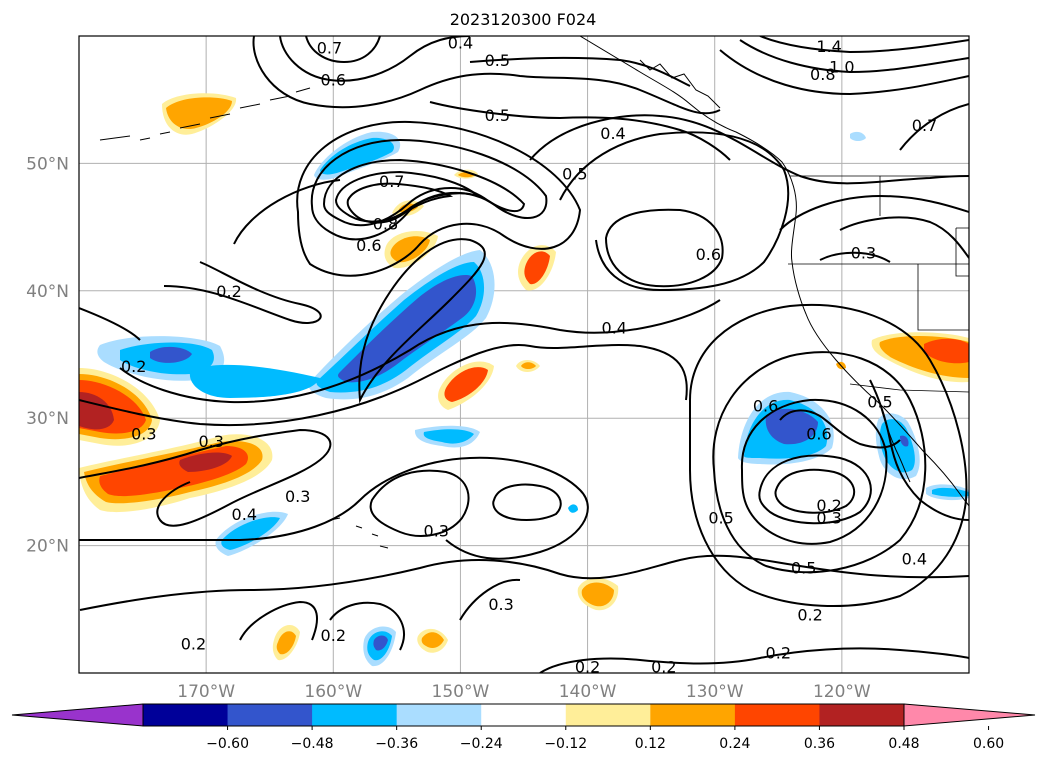 Image resolution: width=1047 pixels, height=765 pixels. I want to click on colorbar-tick-label: −0.60, so click(227, 744).